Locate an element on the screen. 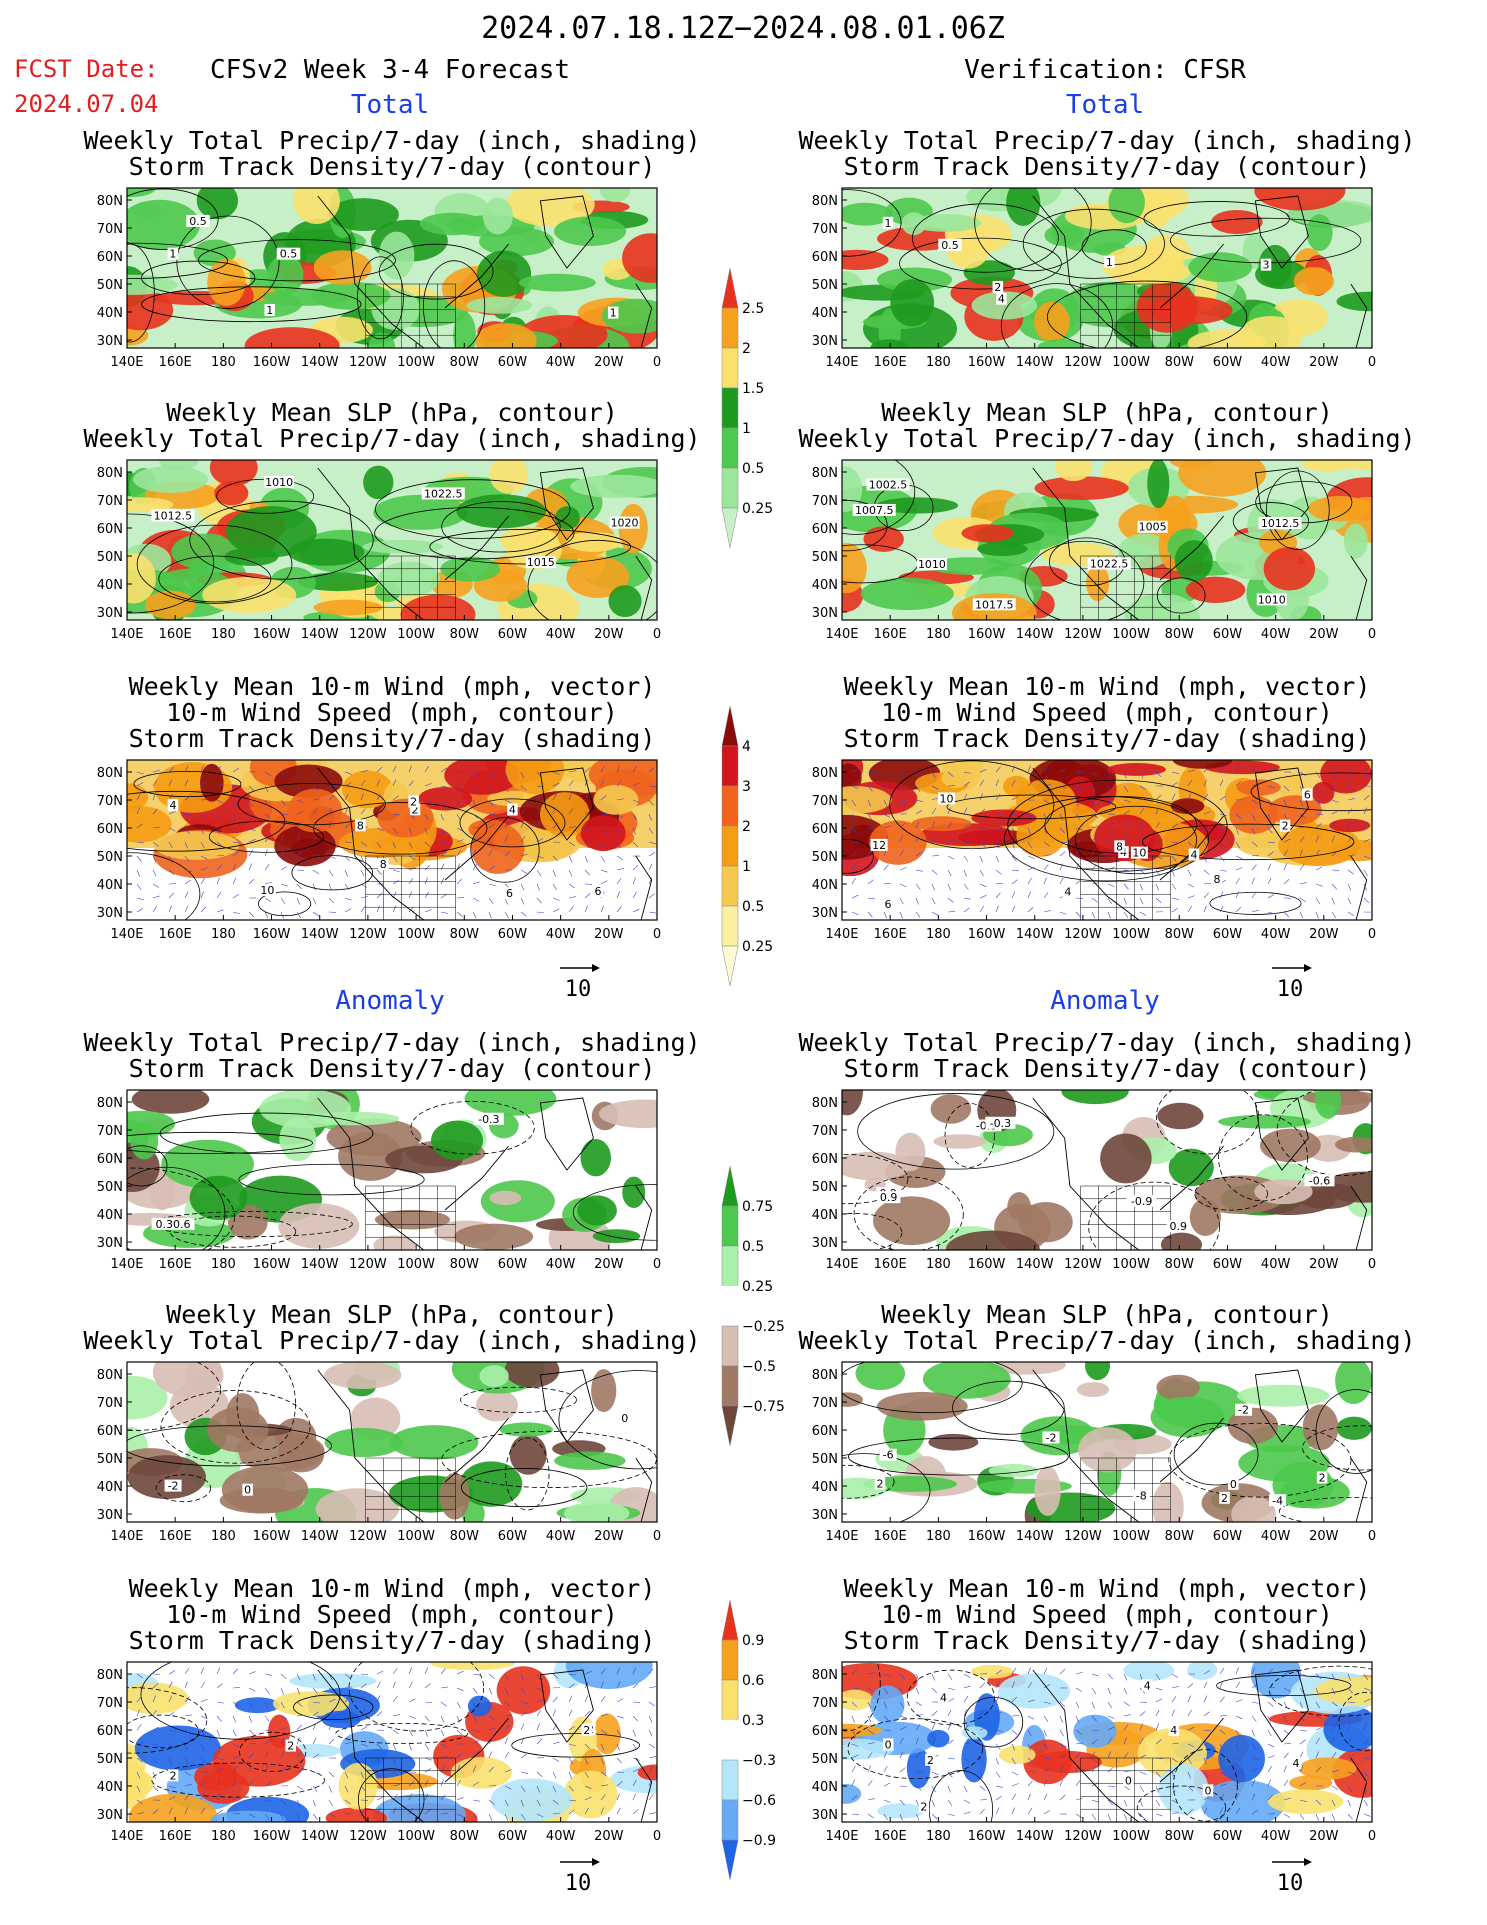  colorbar-label: 0.25 is located at coordinates (757, 1287).